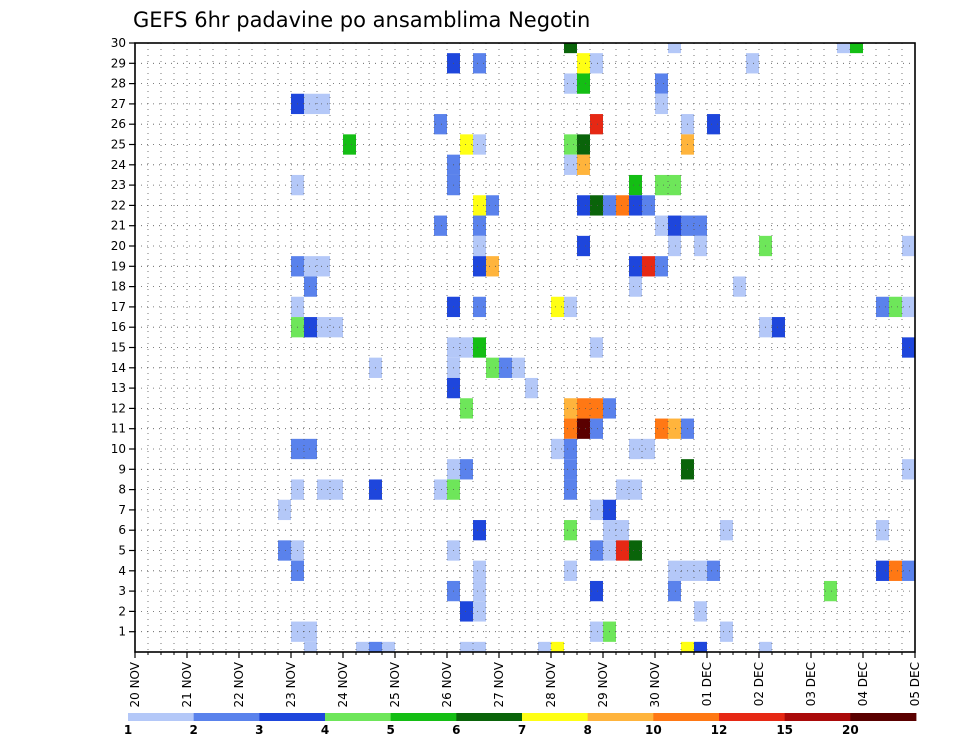  Describe the element at coordinates (291, 684) in the screenshot. I see `x-tick-label: 23 NOV` at that location.